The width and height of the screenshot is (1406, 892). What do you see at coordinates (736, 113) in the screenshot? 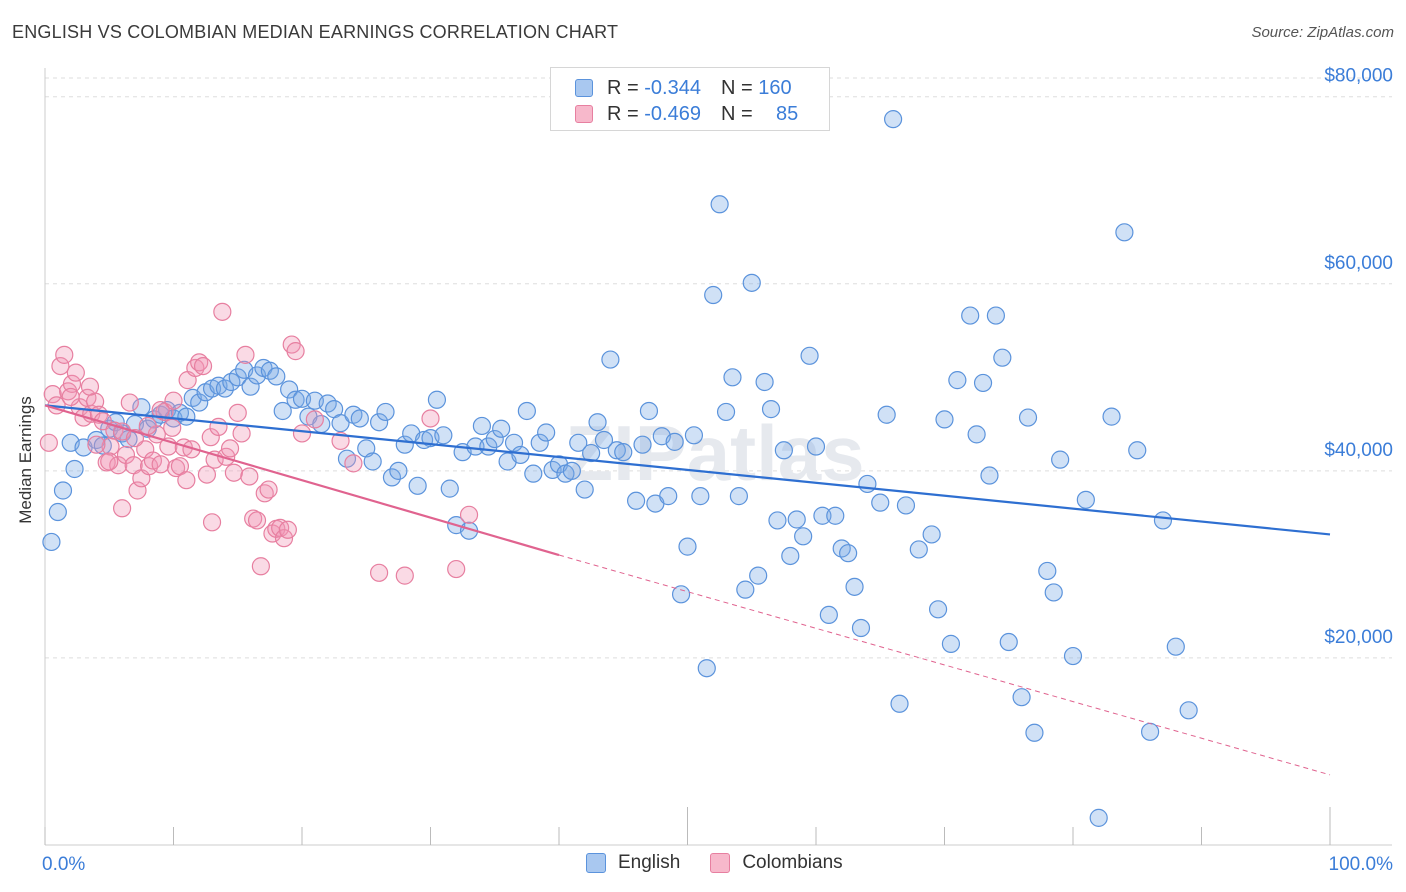
I see `n-label: N =` at bounding box center [736, 113].